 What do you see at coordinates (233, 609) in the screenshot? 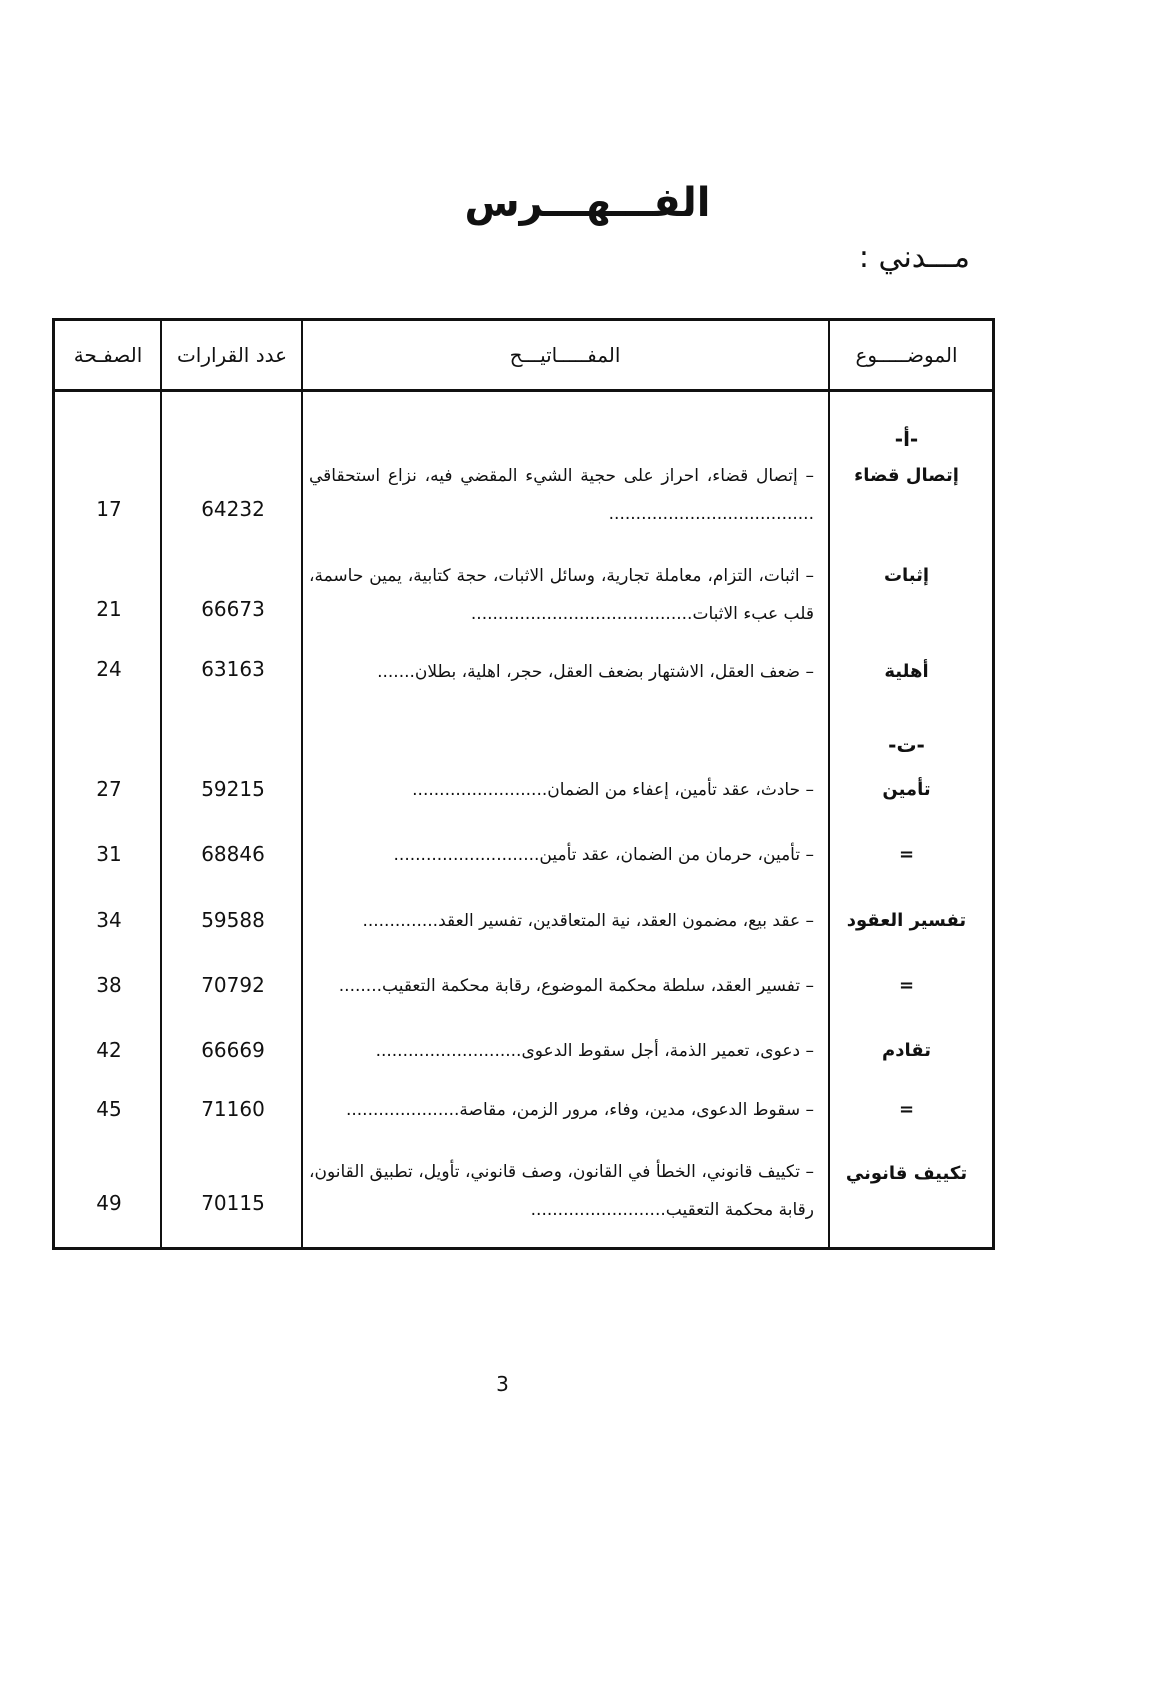
I see `row-count: 66673` at bounding box center [233, 609].